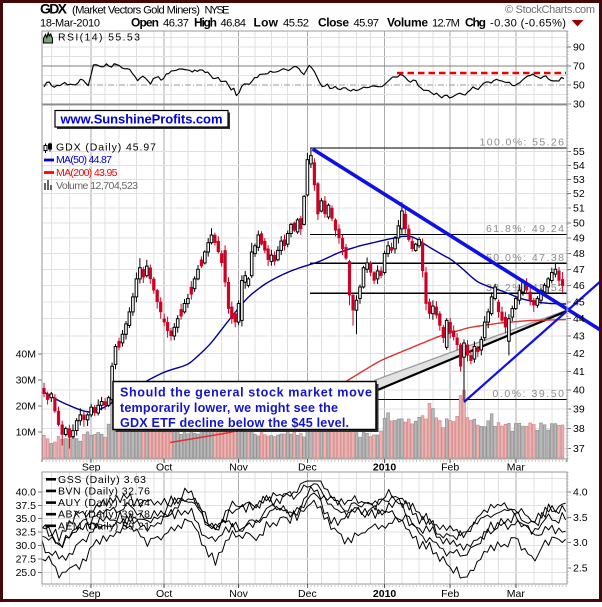 The height and width of the screenshot is (607, 602). What do you see at coordinates (70, 24) in the screenshot?
I see `svg-text: 18-Mar-2010` at bounding box center [70, 24].